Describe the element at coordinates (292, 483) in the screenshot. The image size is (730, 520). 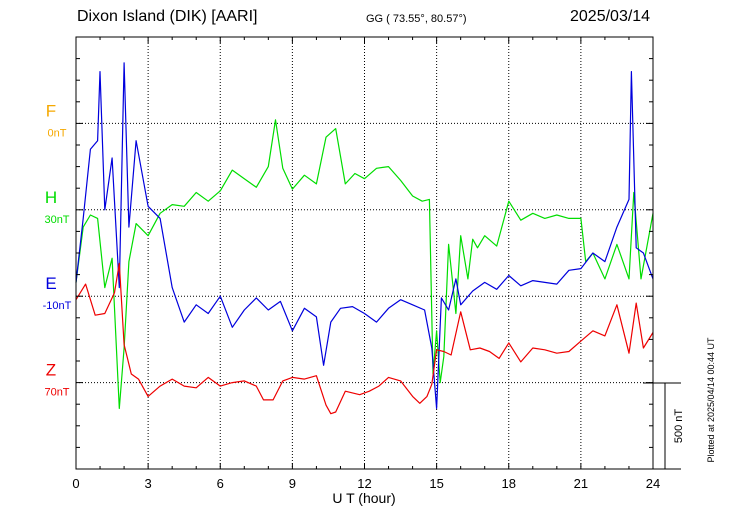
I see `x-tick-label: 9` at that location.